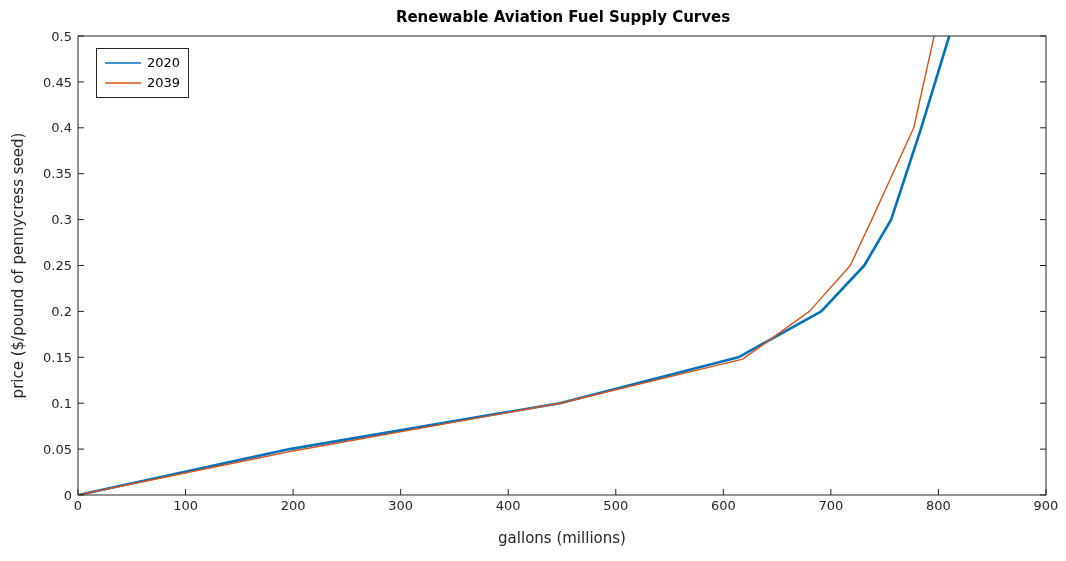 This screenshot has height=561, width=1066. Describe the element at coordinates (61, 220) in the screenshot. I see `y-tick-label: 0.3` at that location.